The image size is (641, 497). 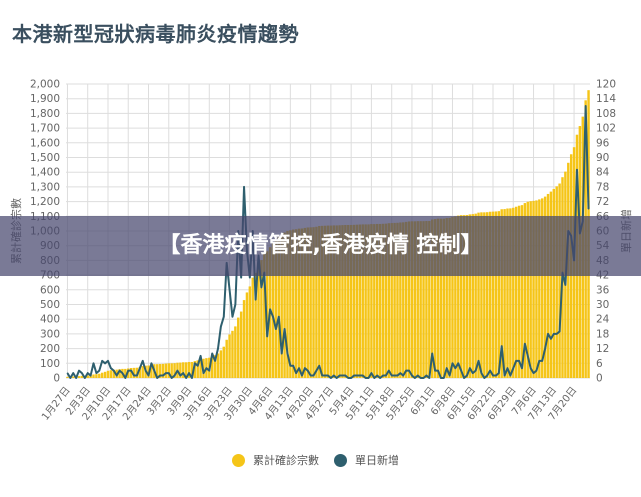 I want to click on overlay-banner-text: 【香港疫情管控,香港疫情 控制】, so click(x=320, y=245).